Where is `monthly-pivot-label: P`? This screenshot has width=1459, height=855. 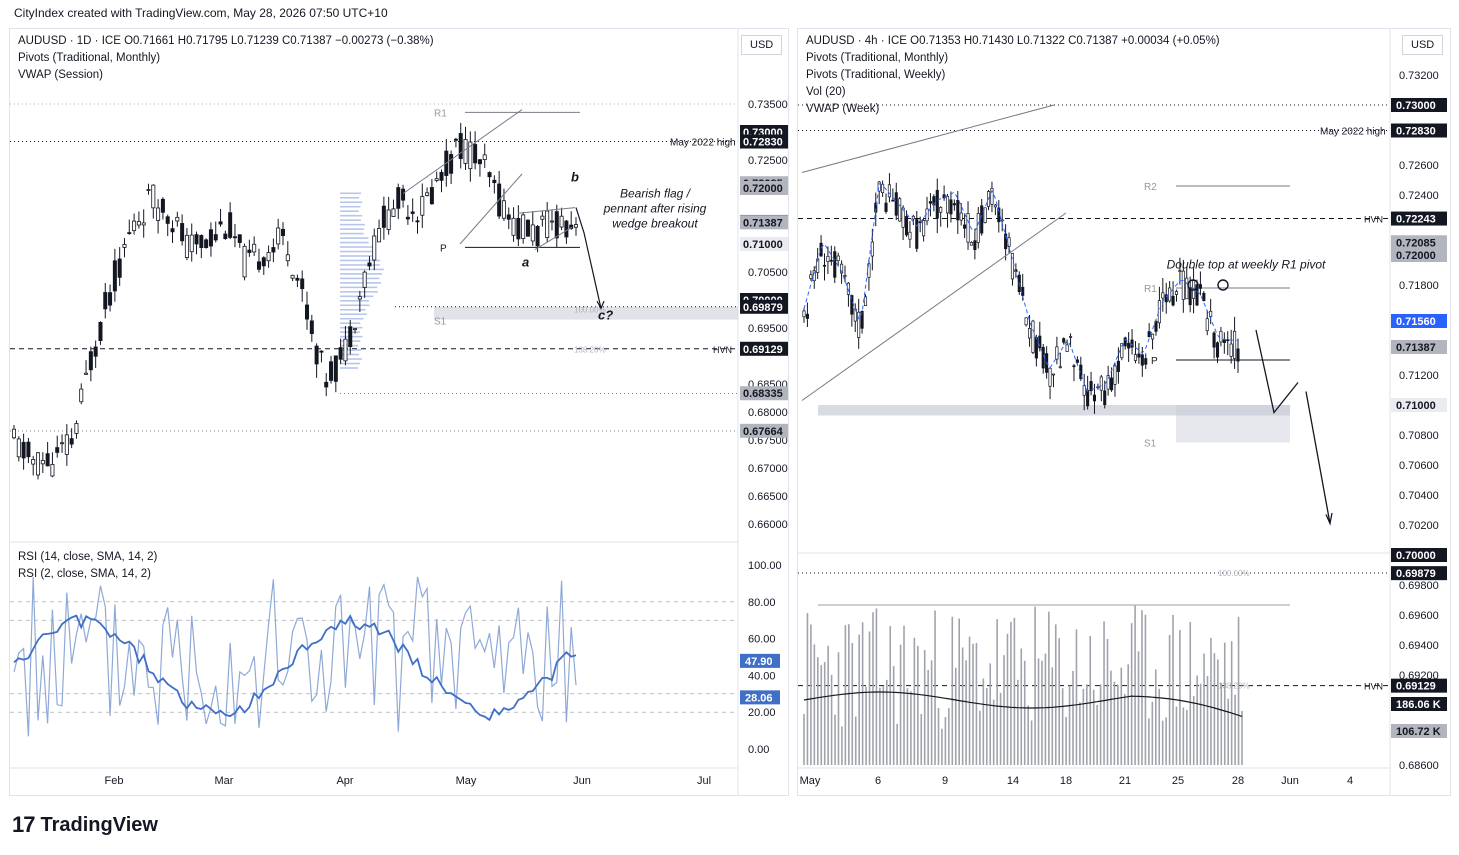 monthly-pivot-label: P is located at coordinates (443, 248).